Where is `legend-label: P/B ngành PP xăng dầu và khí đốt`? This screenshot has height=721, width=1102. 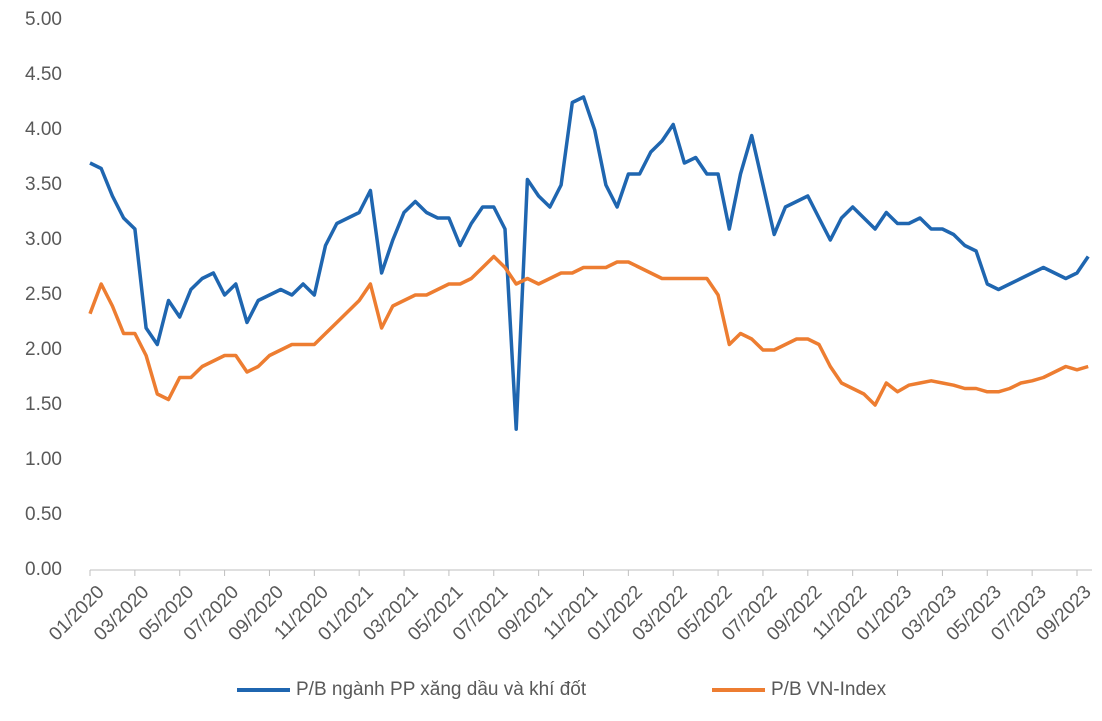
legend-label: P/B ngành PP xăng dầu và khí đốt is located at coordinates (441, 689).